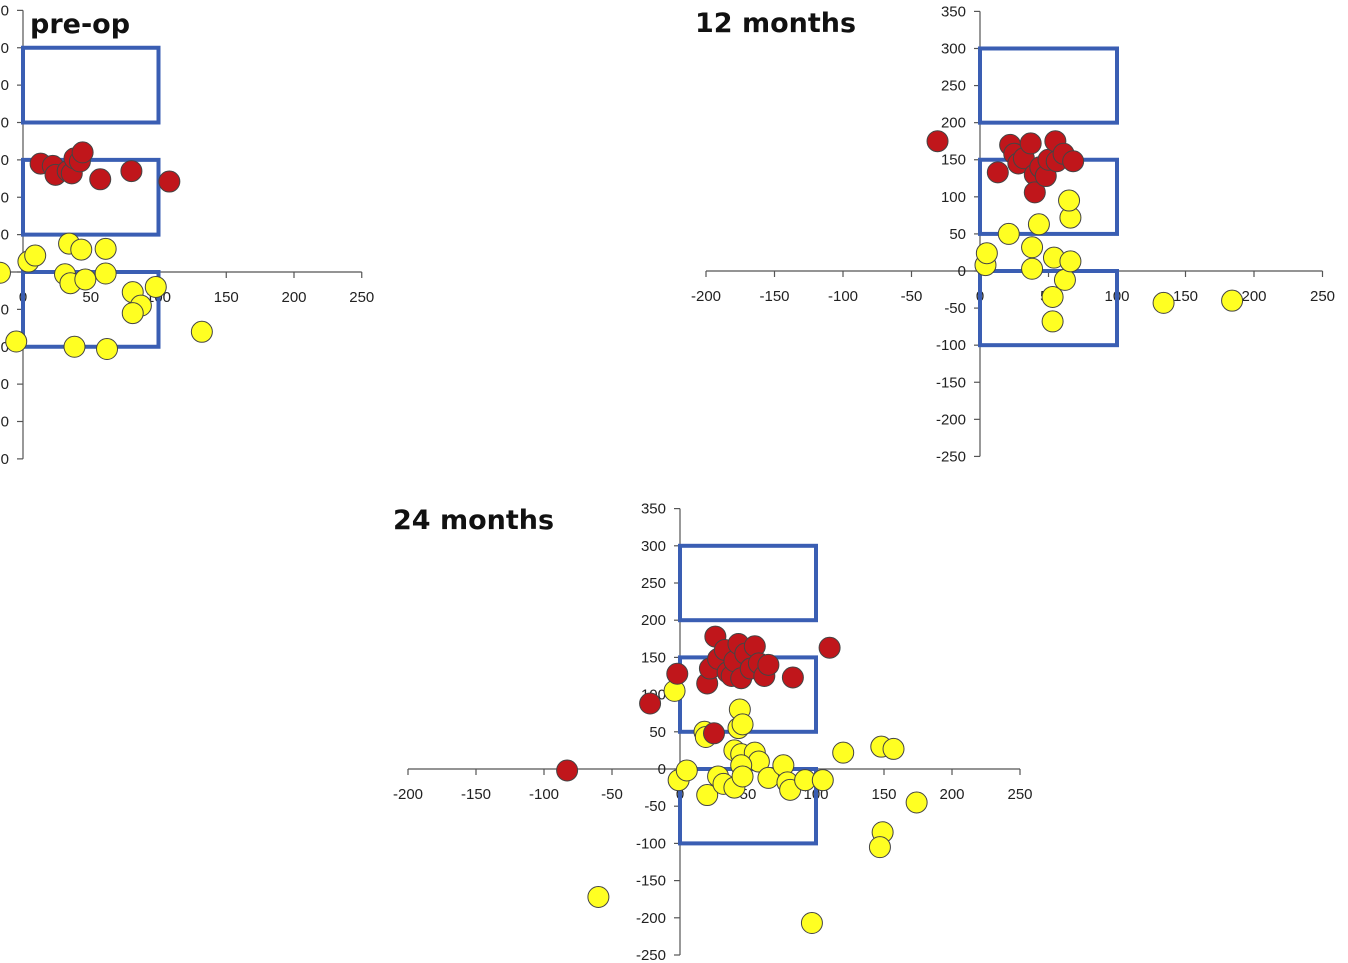 Image resolution: width=1348 pixels, height=963 pixels. Describe the element at coordinates (90, 297) in the screenshot. I see `x-tick-label: 50` at that location.